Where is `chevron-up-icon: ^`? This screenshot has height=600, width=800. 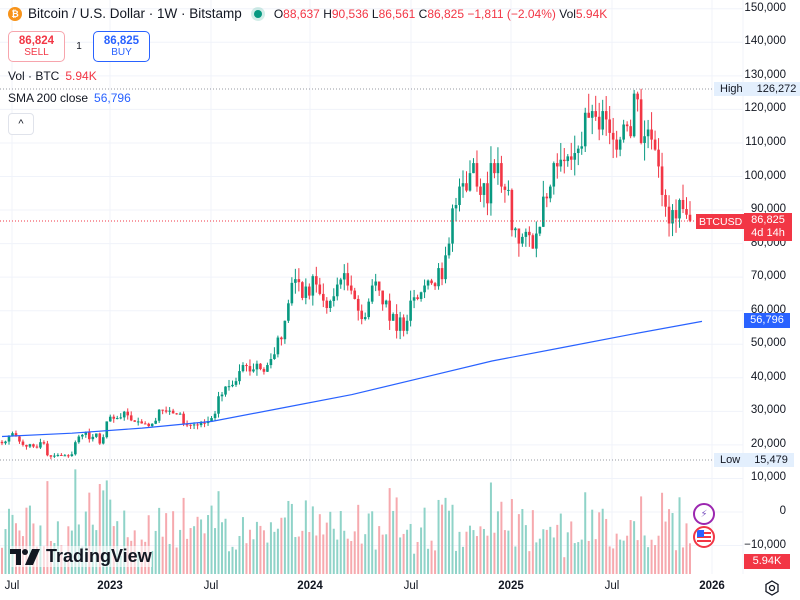 chevron-up-icon: ^ is located at coordinates (21, 124).